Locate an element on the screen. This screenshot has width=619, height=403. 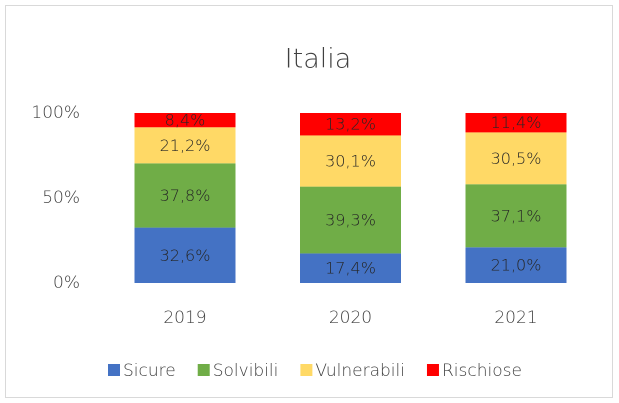
data-label: 30,1% is located at coordinates (350, 161).